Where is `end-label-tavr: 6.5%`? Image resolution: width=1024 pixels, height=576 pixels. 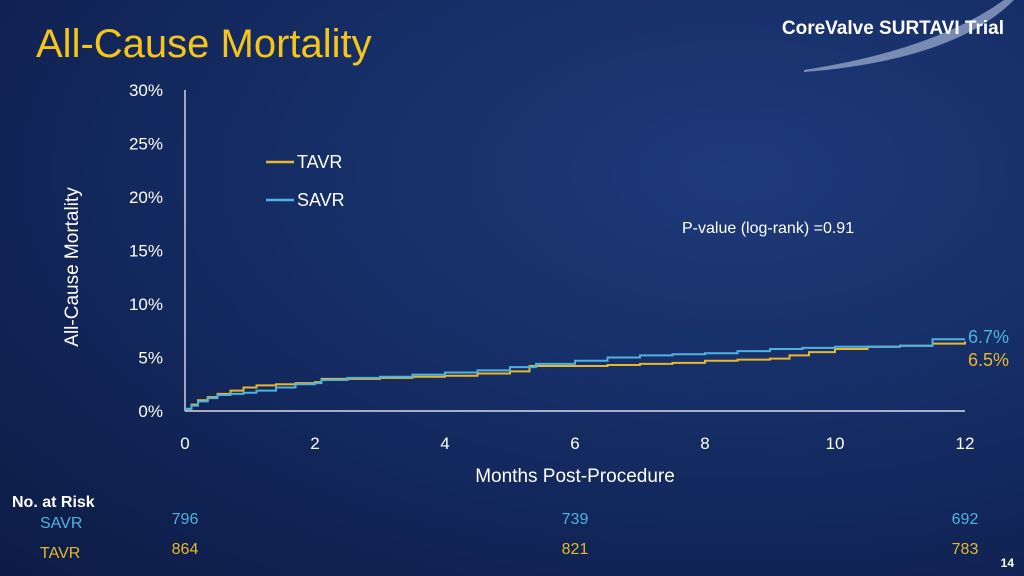
end-label-tavr: 6.5% is located at coordinates (988, 360).